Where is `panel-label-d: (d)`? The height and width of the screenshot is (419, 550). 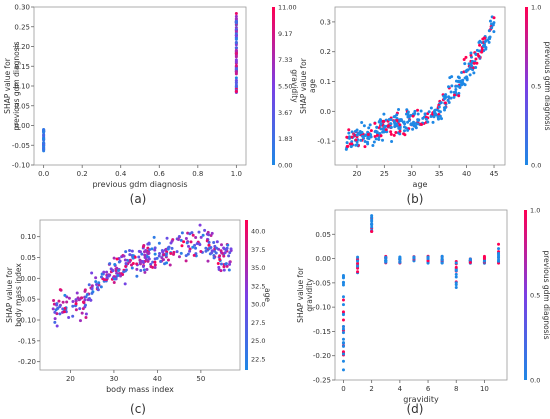
panel-label-d: (d) is located at coordinates (415, 409).